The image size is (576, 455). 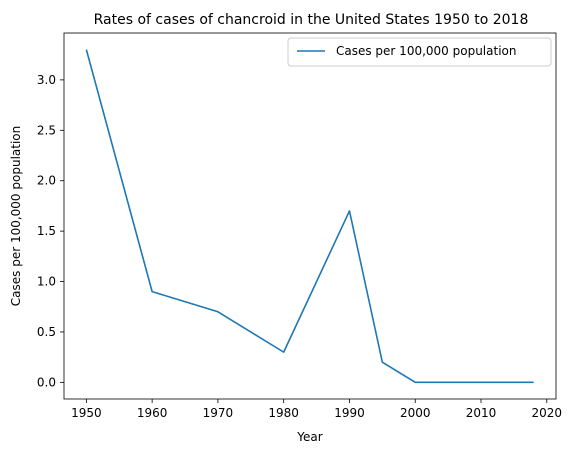 I want to click on y-tick-label: 0.5, so click(x=46, y=332).